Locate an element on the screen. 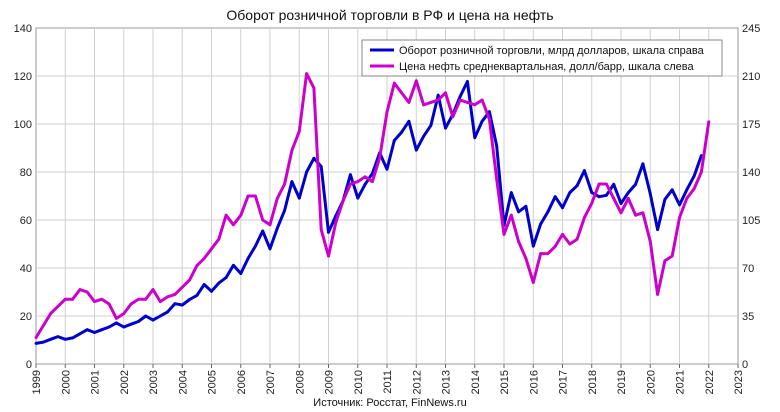 Image resolution: width=780 pixels, height=412 pixels. y-left-tick-label: 40 is located at coordinates (26, 269).